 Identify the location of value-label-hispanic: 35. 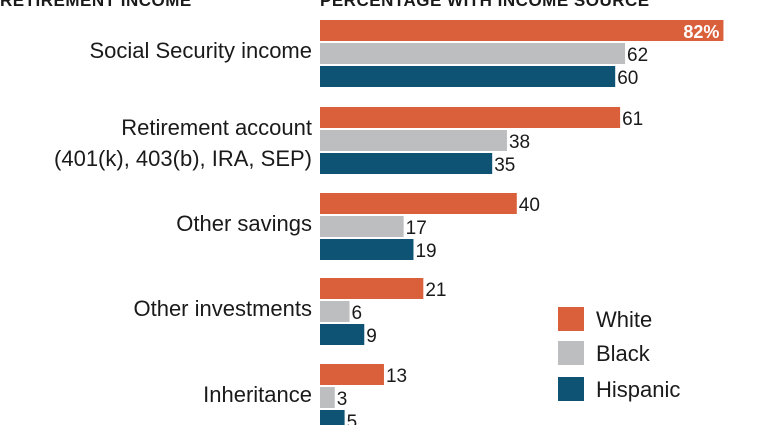
(504, 165).